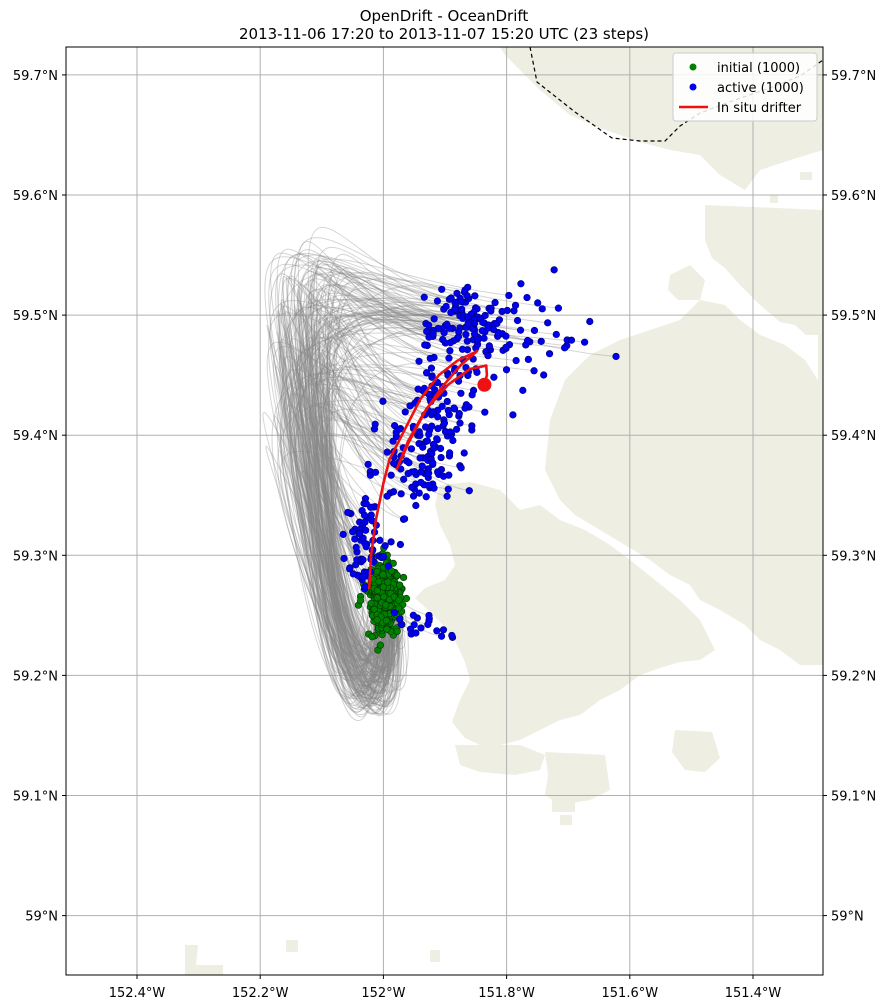 The image size is (888, 1006). Describe the element at coordinates (759, 108) in the screenshot. I see `legend-drifter-label: In situ drifter` at that location.